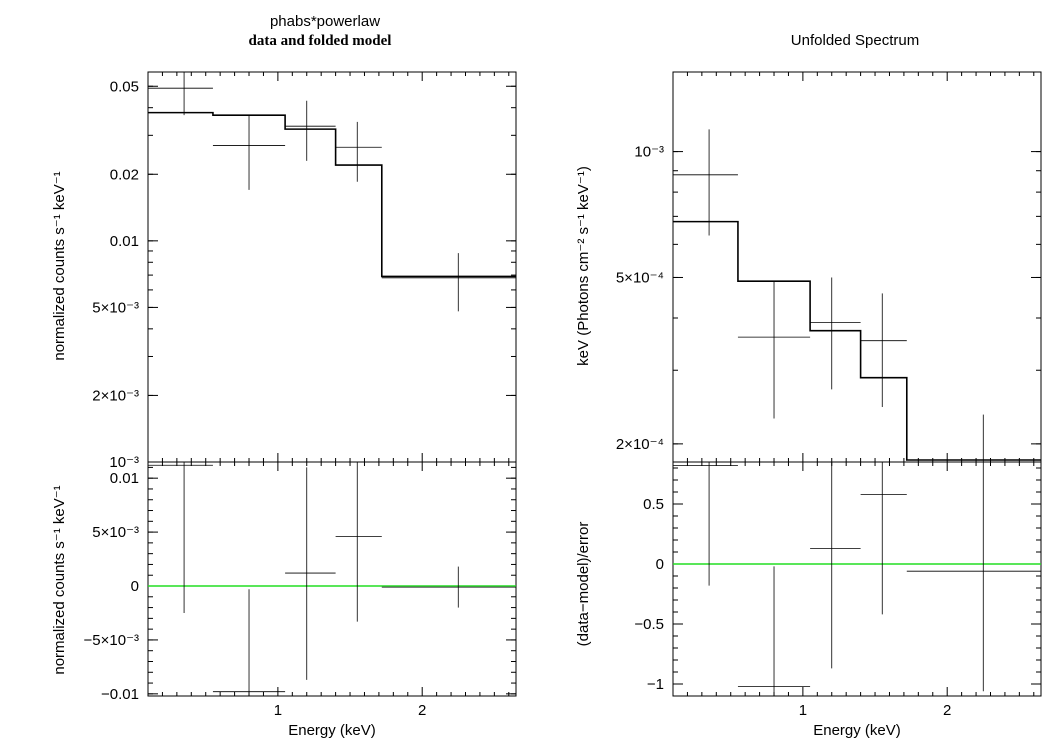 The width and height of the screenshot is (1042, 740). I want to click on y-tick-label: −1, so click(655, 684).